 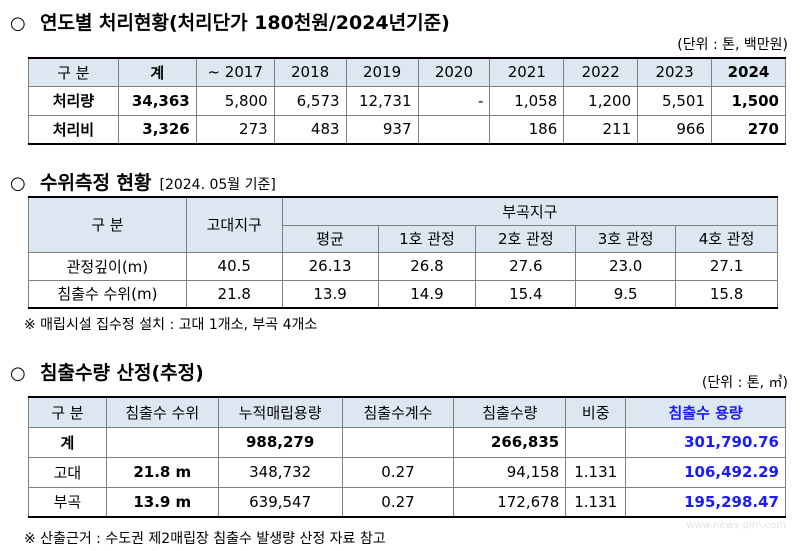 I want to click on table-cell: 5,800, so click(x=235, y=100).